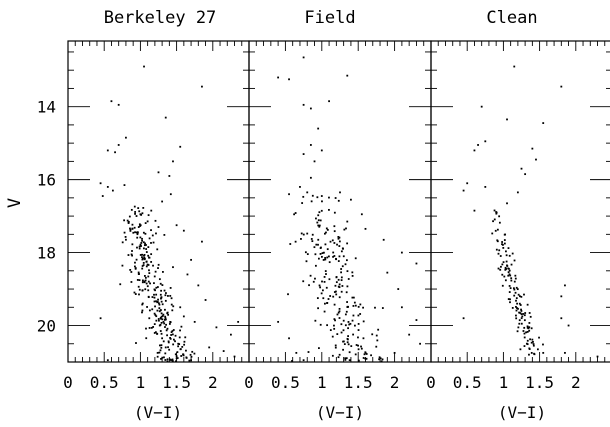 This screenshot has width=610, height=427. What do you see at coordinates (340, 412) in the screenshot?
I see `x-axis-title: (V−I)` at bounding box center [340, 412].